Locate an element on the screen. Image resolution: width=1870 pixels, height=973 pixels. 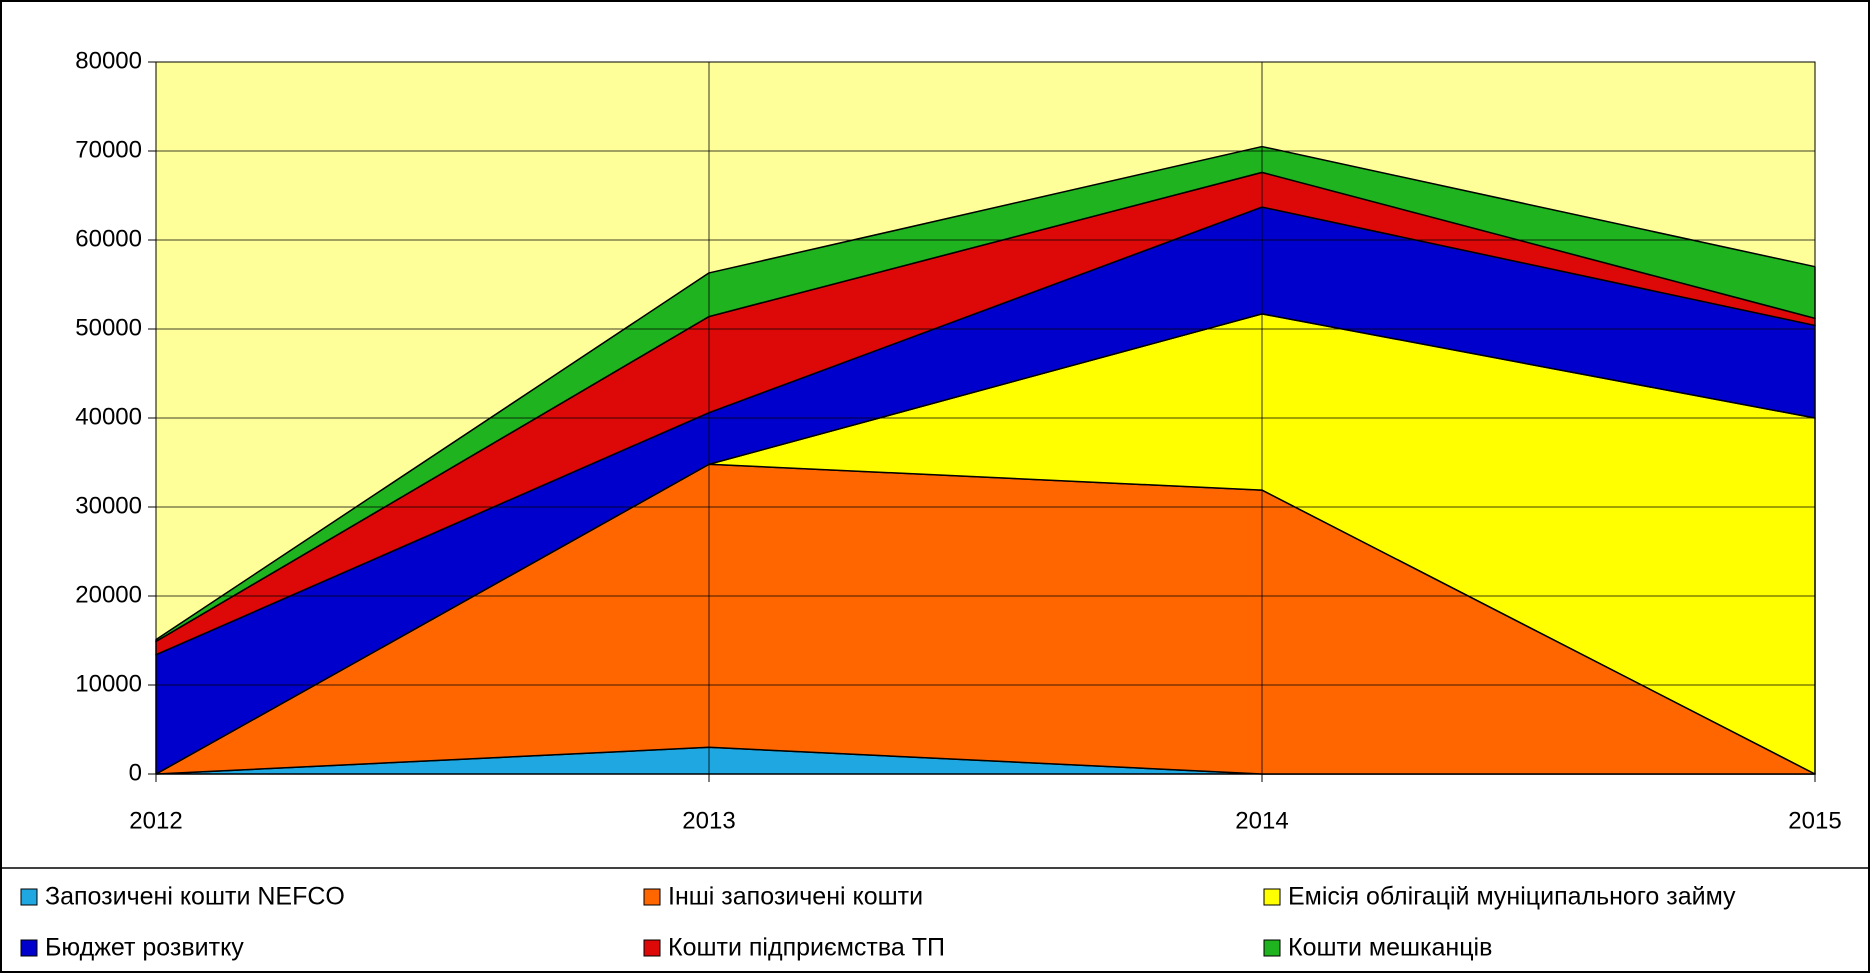
y-tick-label: 0 is located at coordinates (135, 772).